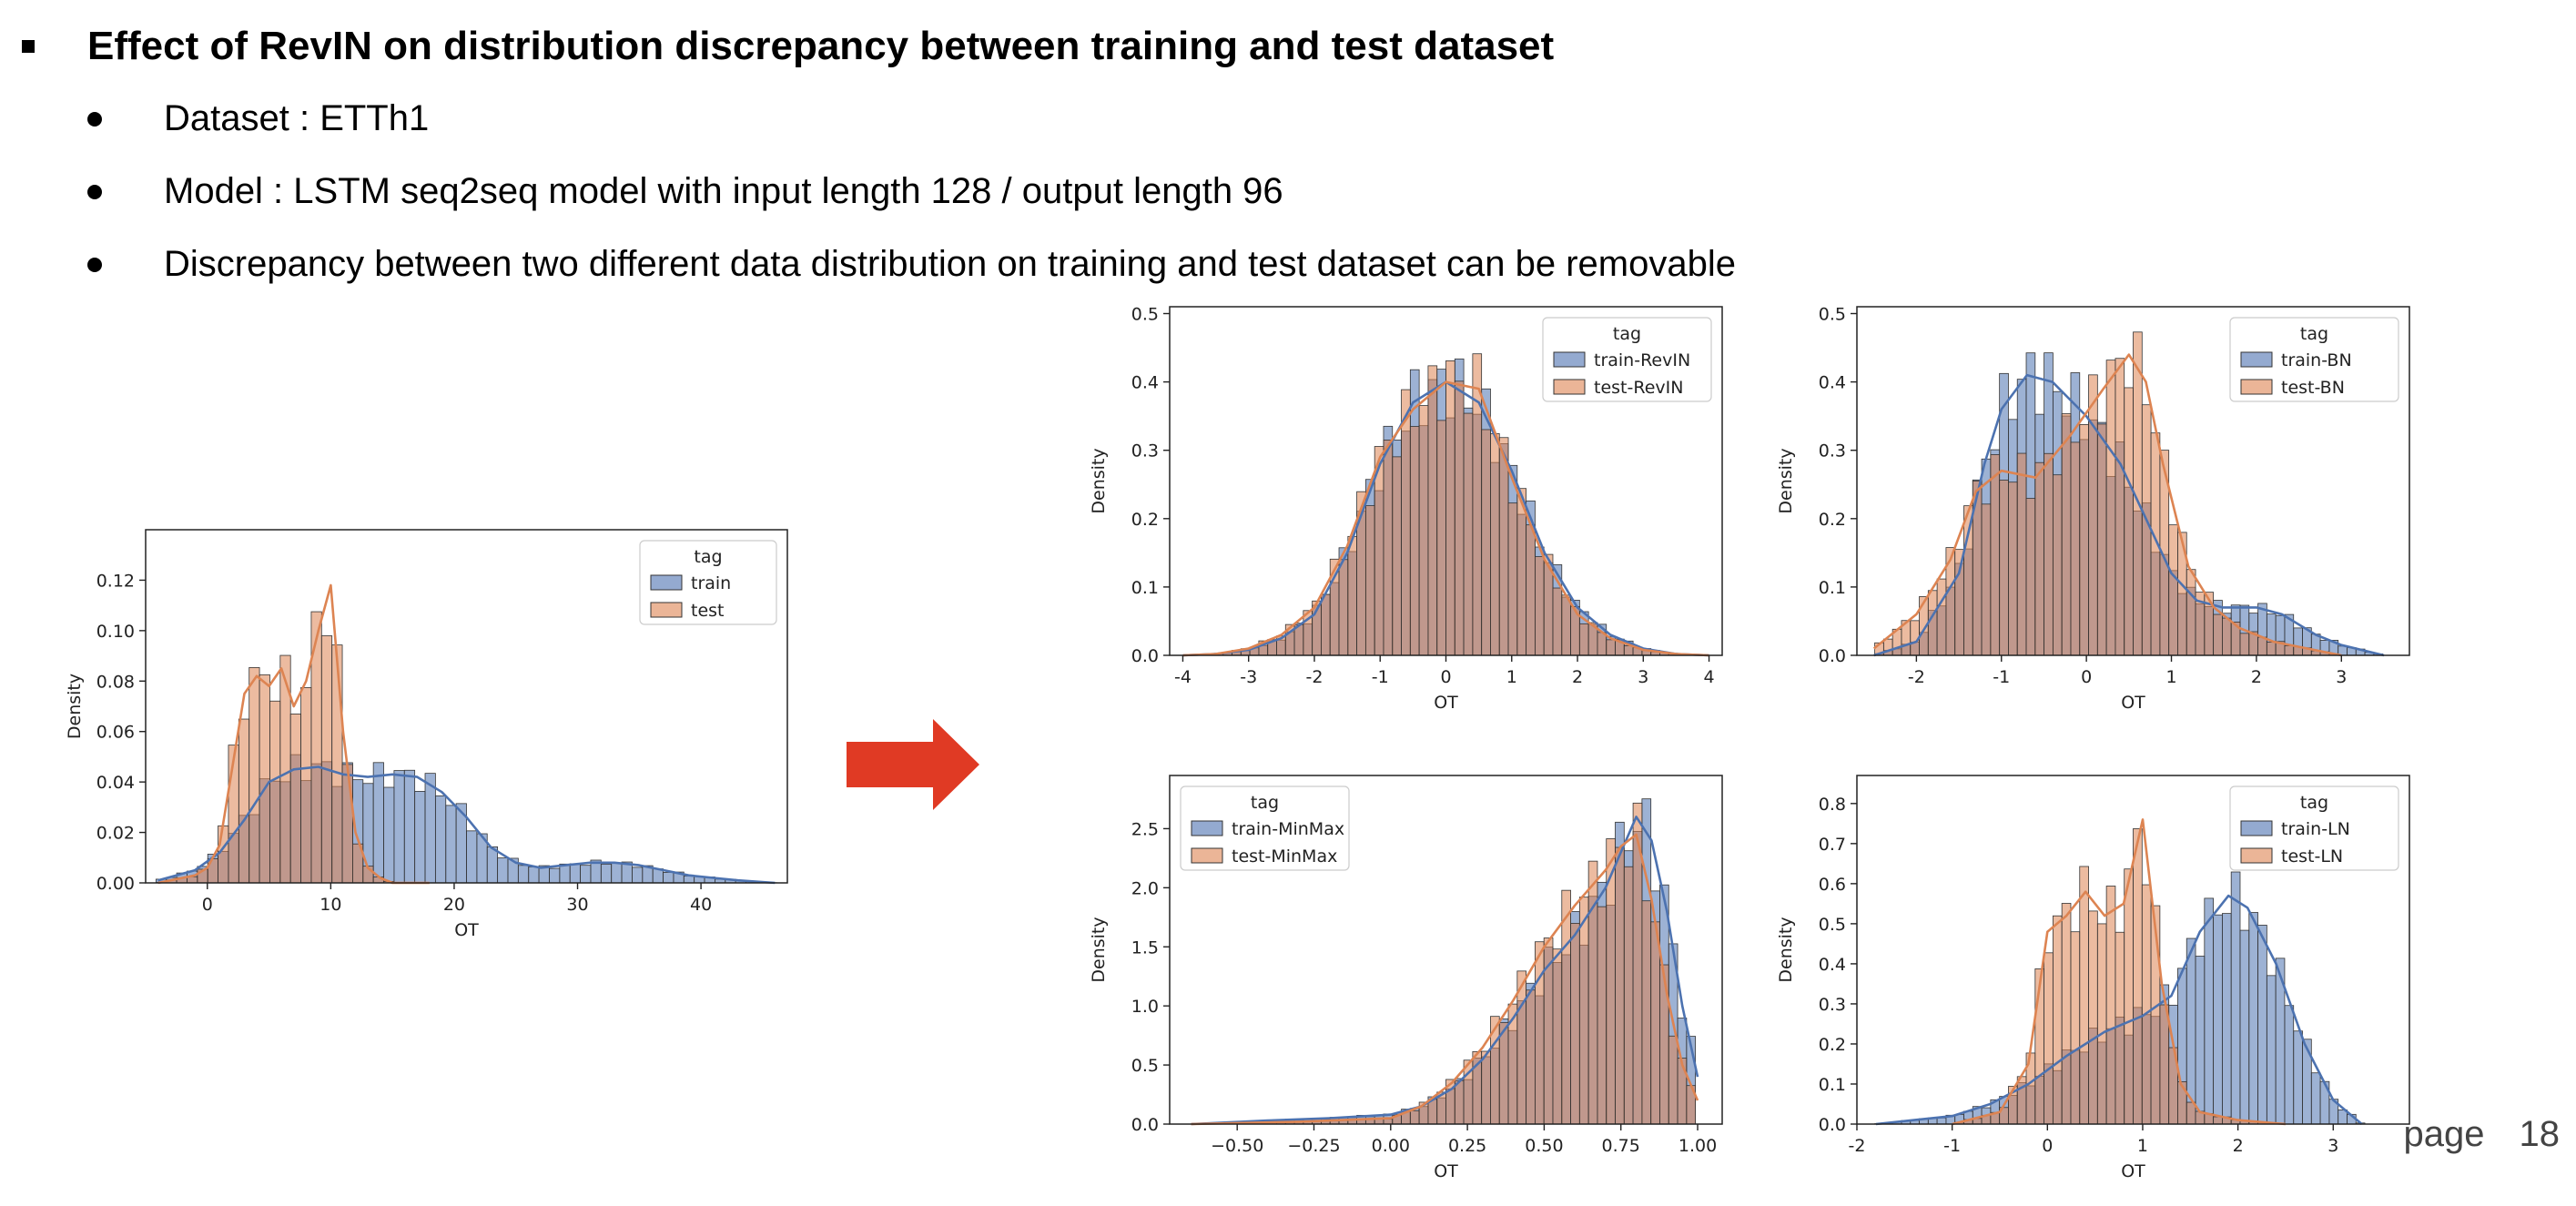 This screenshot has width=2576, height=1206. I want to click on legend-entry: train-BN, so click(2316, 360).